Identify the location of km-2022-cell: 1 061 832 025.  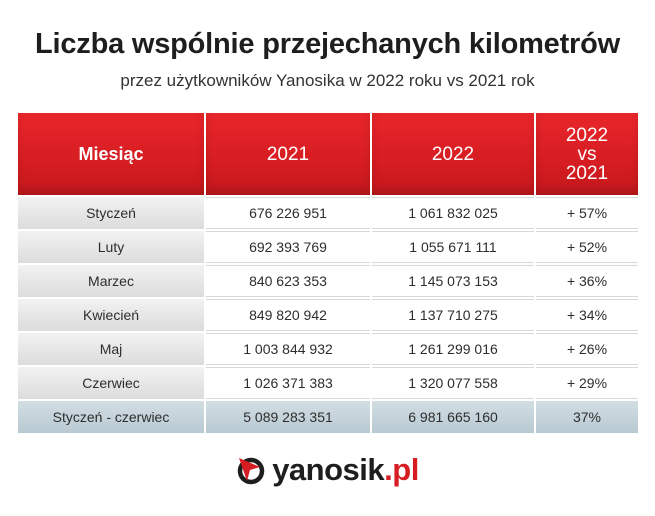
(453, 213).